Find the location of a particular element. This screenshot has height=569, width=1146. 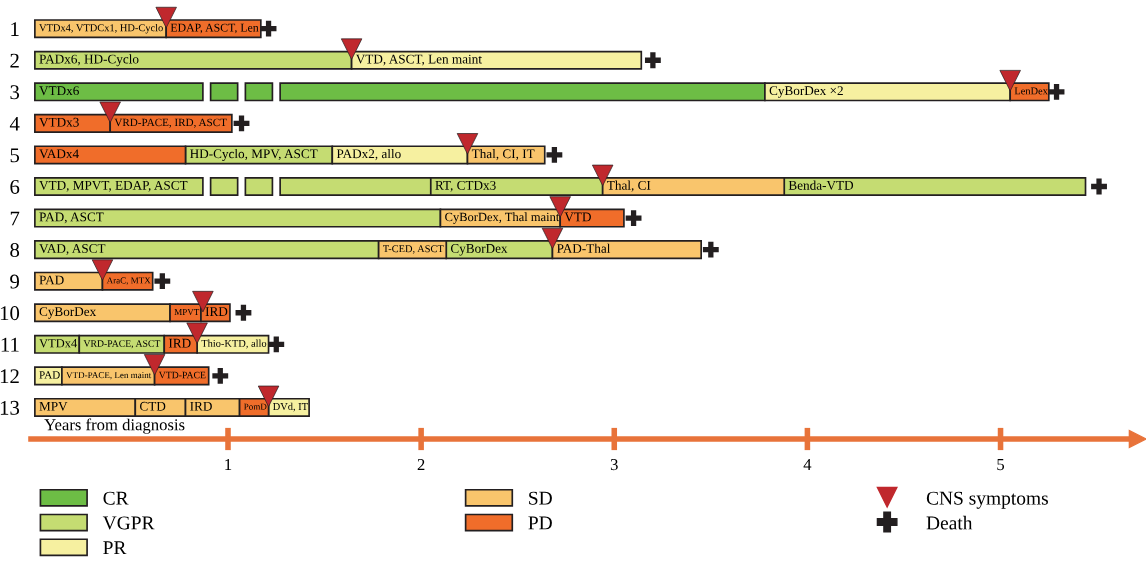

data-label: PAD-Thal is located at coordinates (584, 248).